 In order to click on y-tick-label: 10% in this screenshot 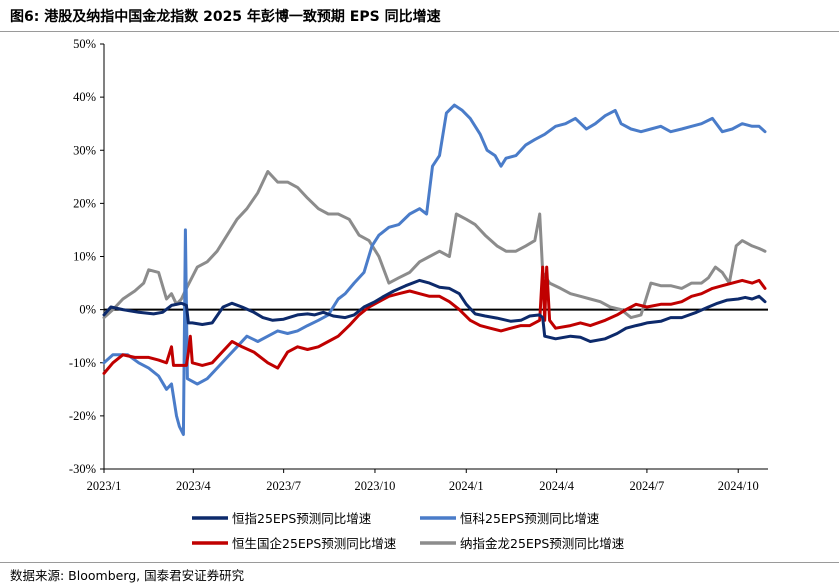, I will do `click(84, 257)`.